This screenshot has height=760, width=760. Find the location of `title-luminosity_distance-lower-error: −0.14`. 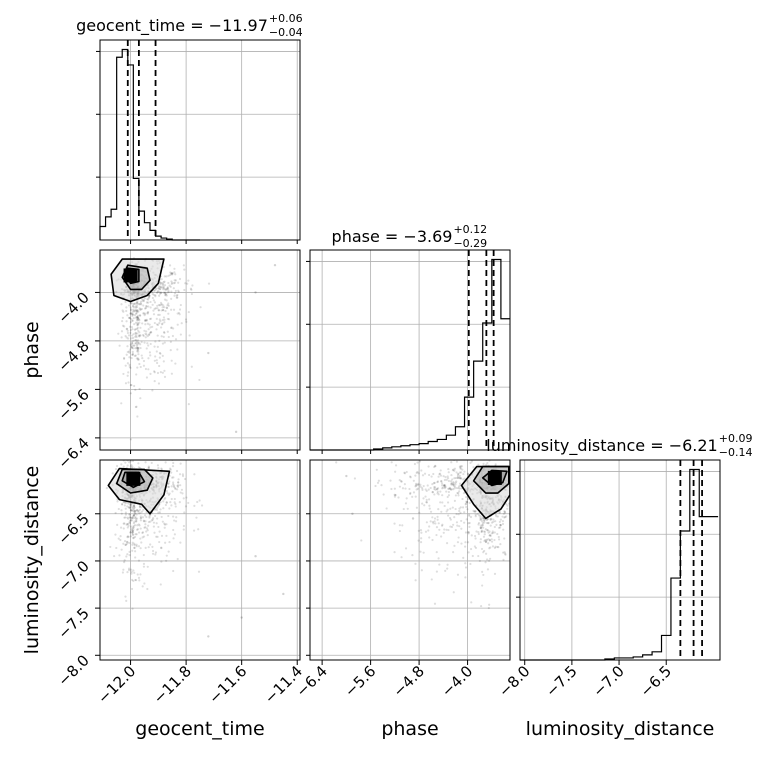

title-luminosity_distance-lower-error: −0.14 is located at coordinates (736, 452).